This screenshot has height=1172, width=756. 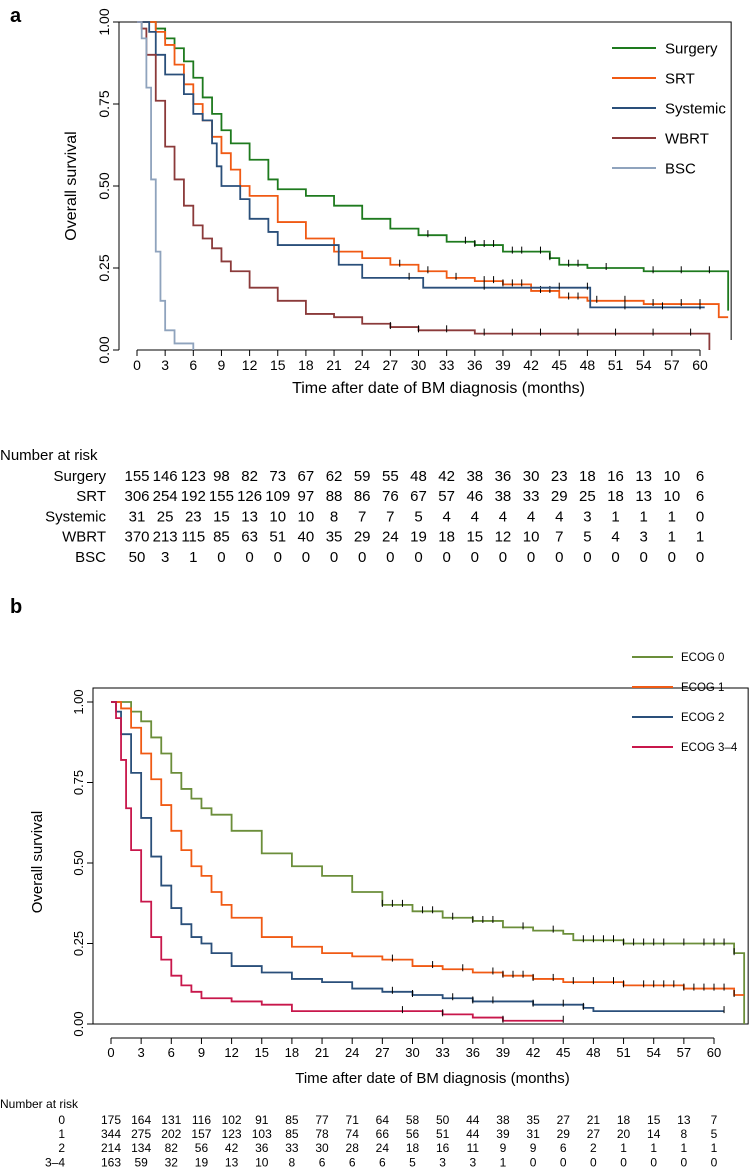 I want to click on legend-entry: ECOG 3–4, so click(x=709, y=748).